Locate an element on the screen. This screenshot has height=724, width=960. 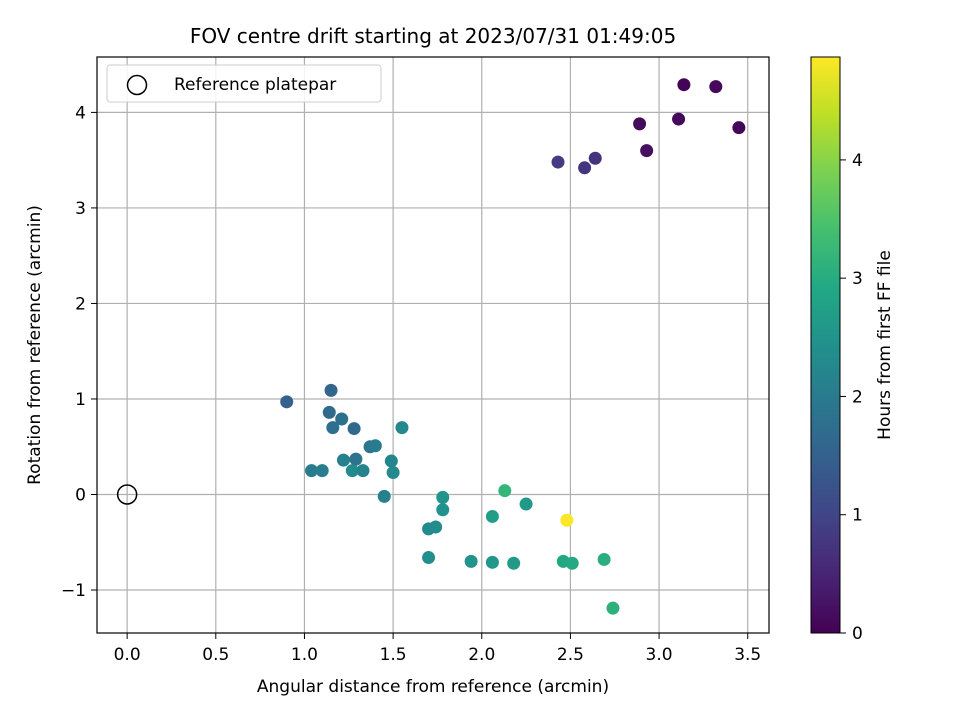
colorbar-frame is located at coordinates (825, 345).